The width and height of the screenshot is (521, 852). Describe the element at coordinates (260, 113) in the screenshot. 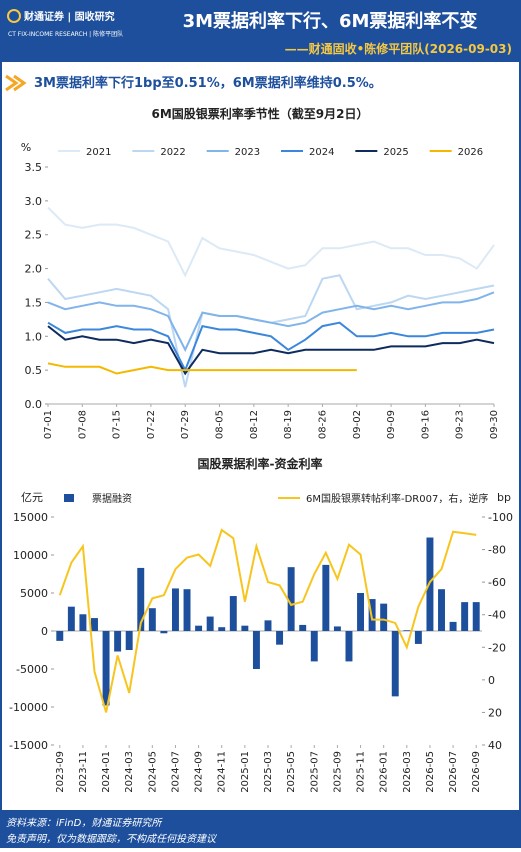

I see `chart-title: 6M国股银票利率季节性（截至9月2日）` at that location.